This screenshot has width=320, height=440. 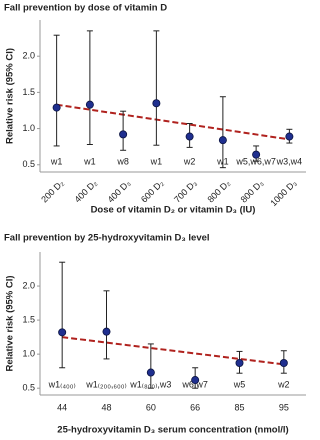 I want to click on study-label: w5, so click(x=239, y=384).